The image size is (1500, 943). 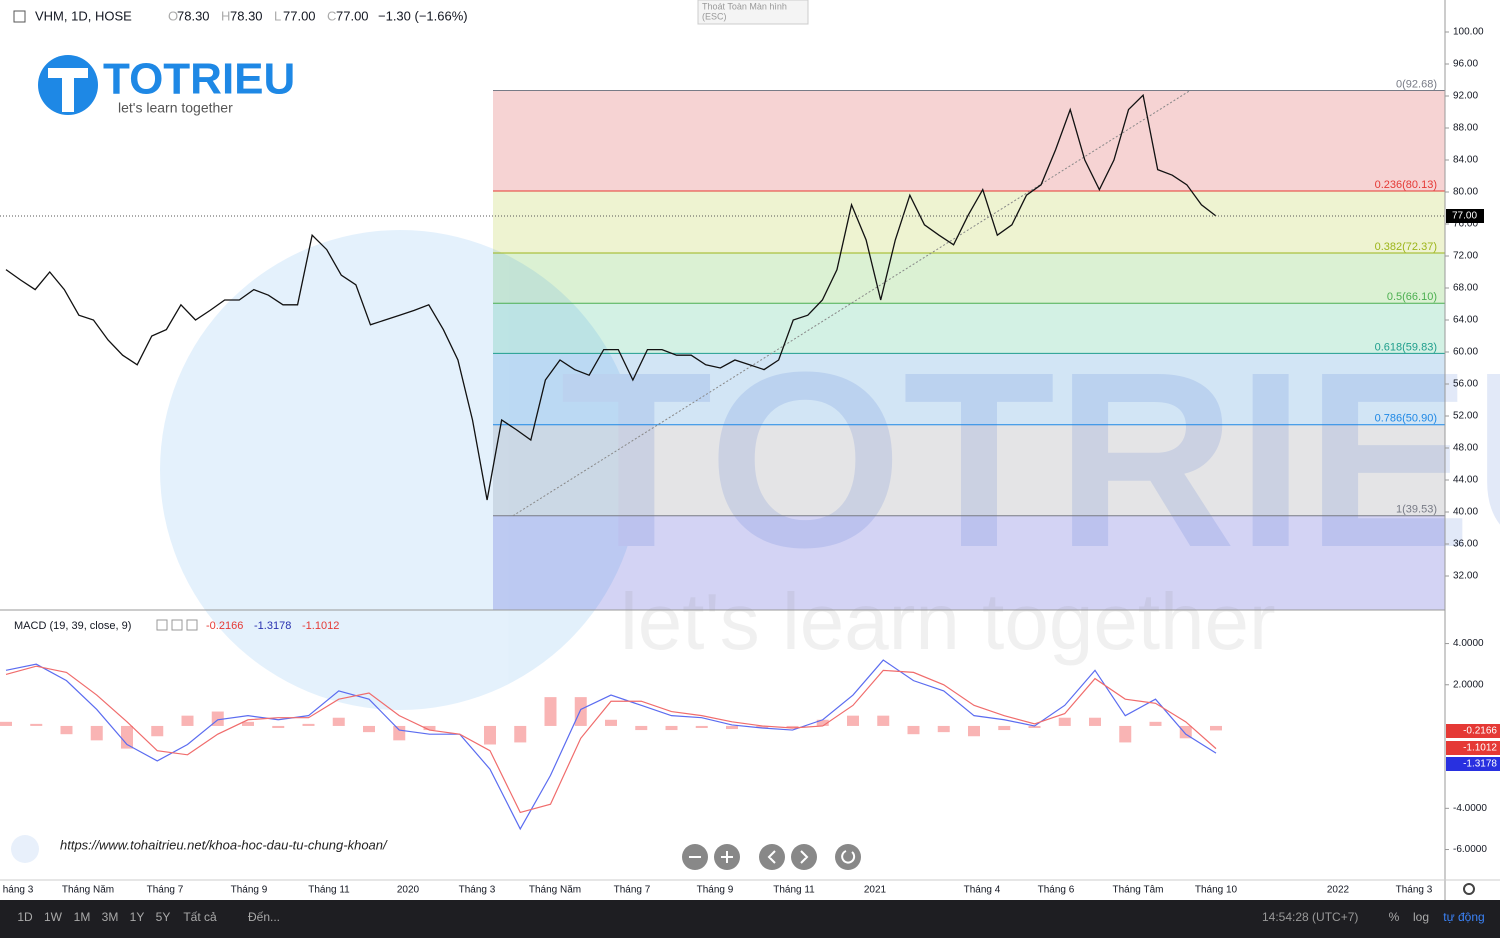 I want to click on y-tick-label: 56.00, so click(x=1465, y=384).